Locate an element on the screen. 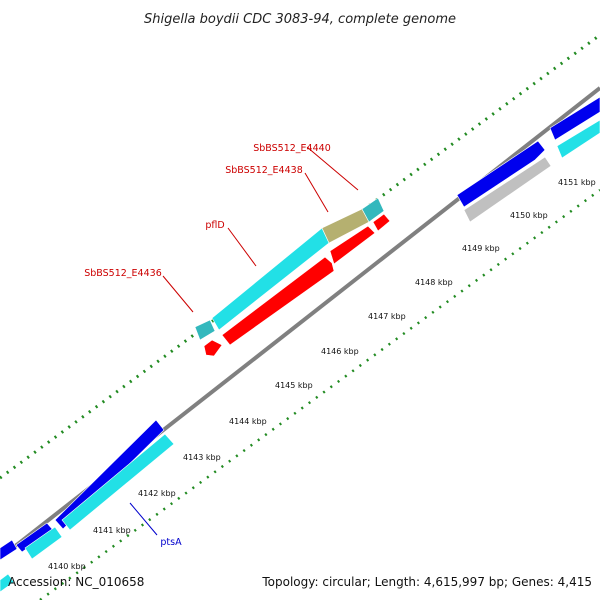  tick-label: 4150 kbp is located at coordinates (529, 215).